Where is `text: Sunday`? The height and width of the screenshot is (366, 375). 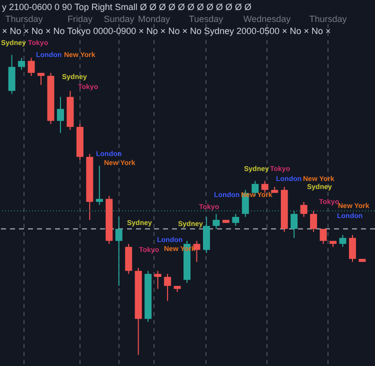
text: Sunday is located at coordinates (119, 19).